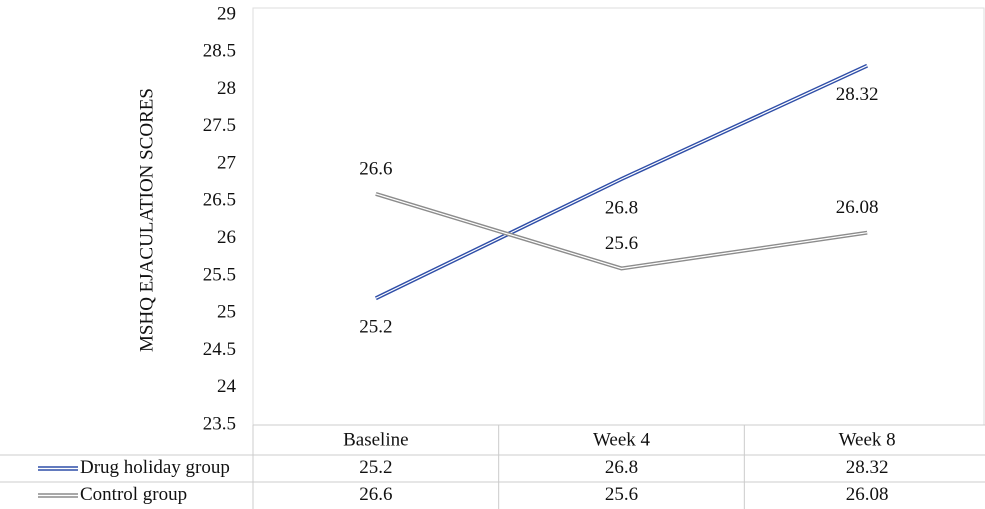 The height and width of the screenshot is (509, 985). I want to click on y-tick-label: 27, so click(226, 162).